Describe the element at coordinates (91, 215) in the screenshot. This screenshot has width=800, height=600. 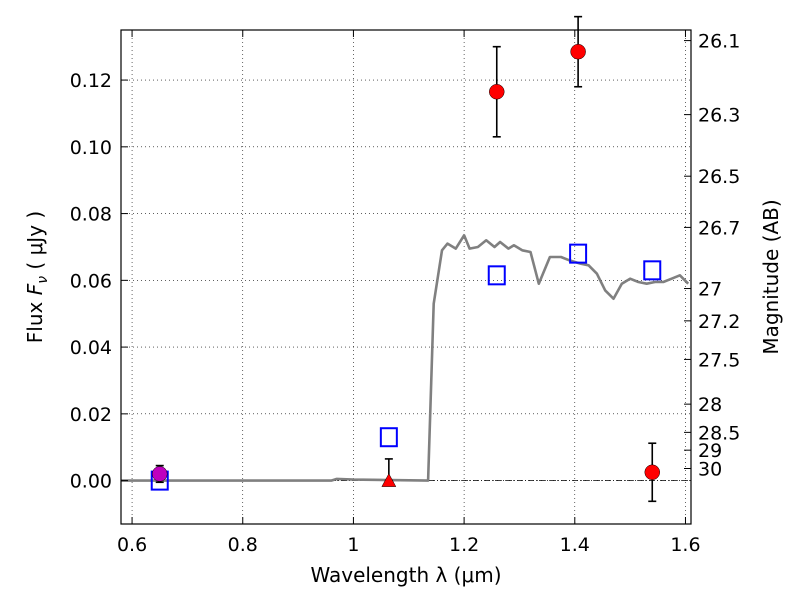
I see `y-tick-label: 0.08` at that location.